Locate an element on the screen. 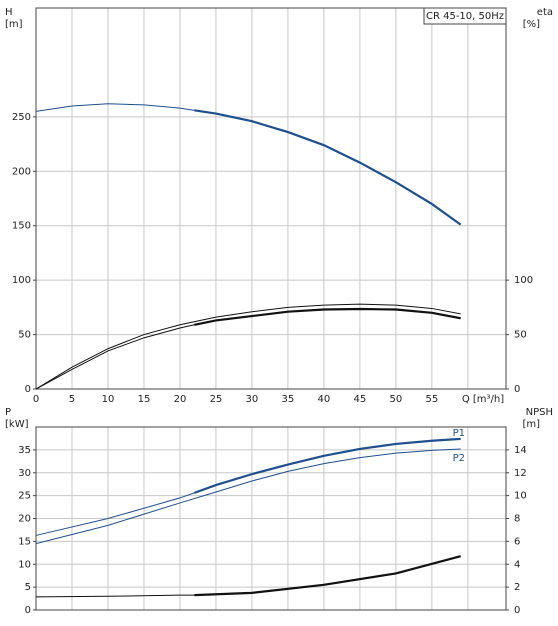 The width and height of the screenshot is (558, 626). series-label: P2 is located at coordinates (459, 458).